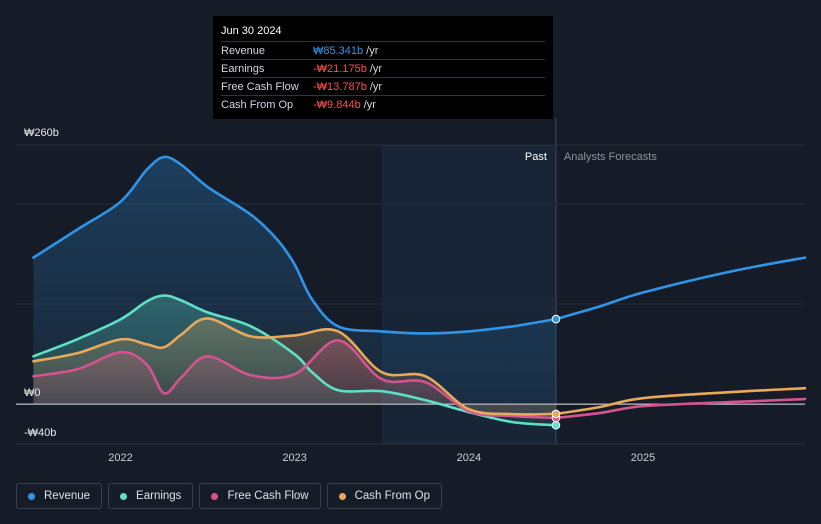 The image size is (821, 524). I want to click on forecast-line-cash-from-op, so click(680, 401).